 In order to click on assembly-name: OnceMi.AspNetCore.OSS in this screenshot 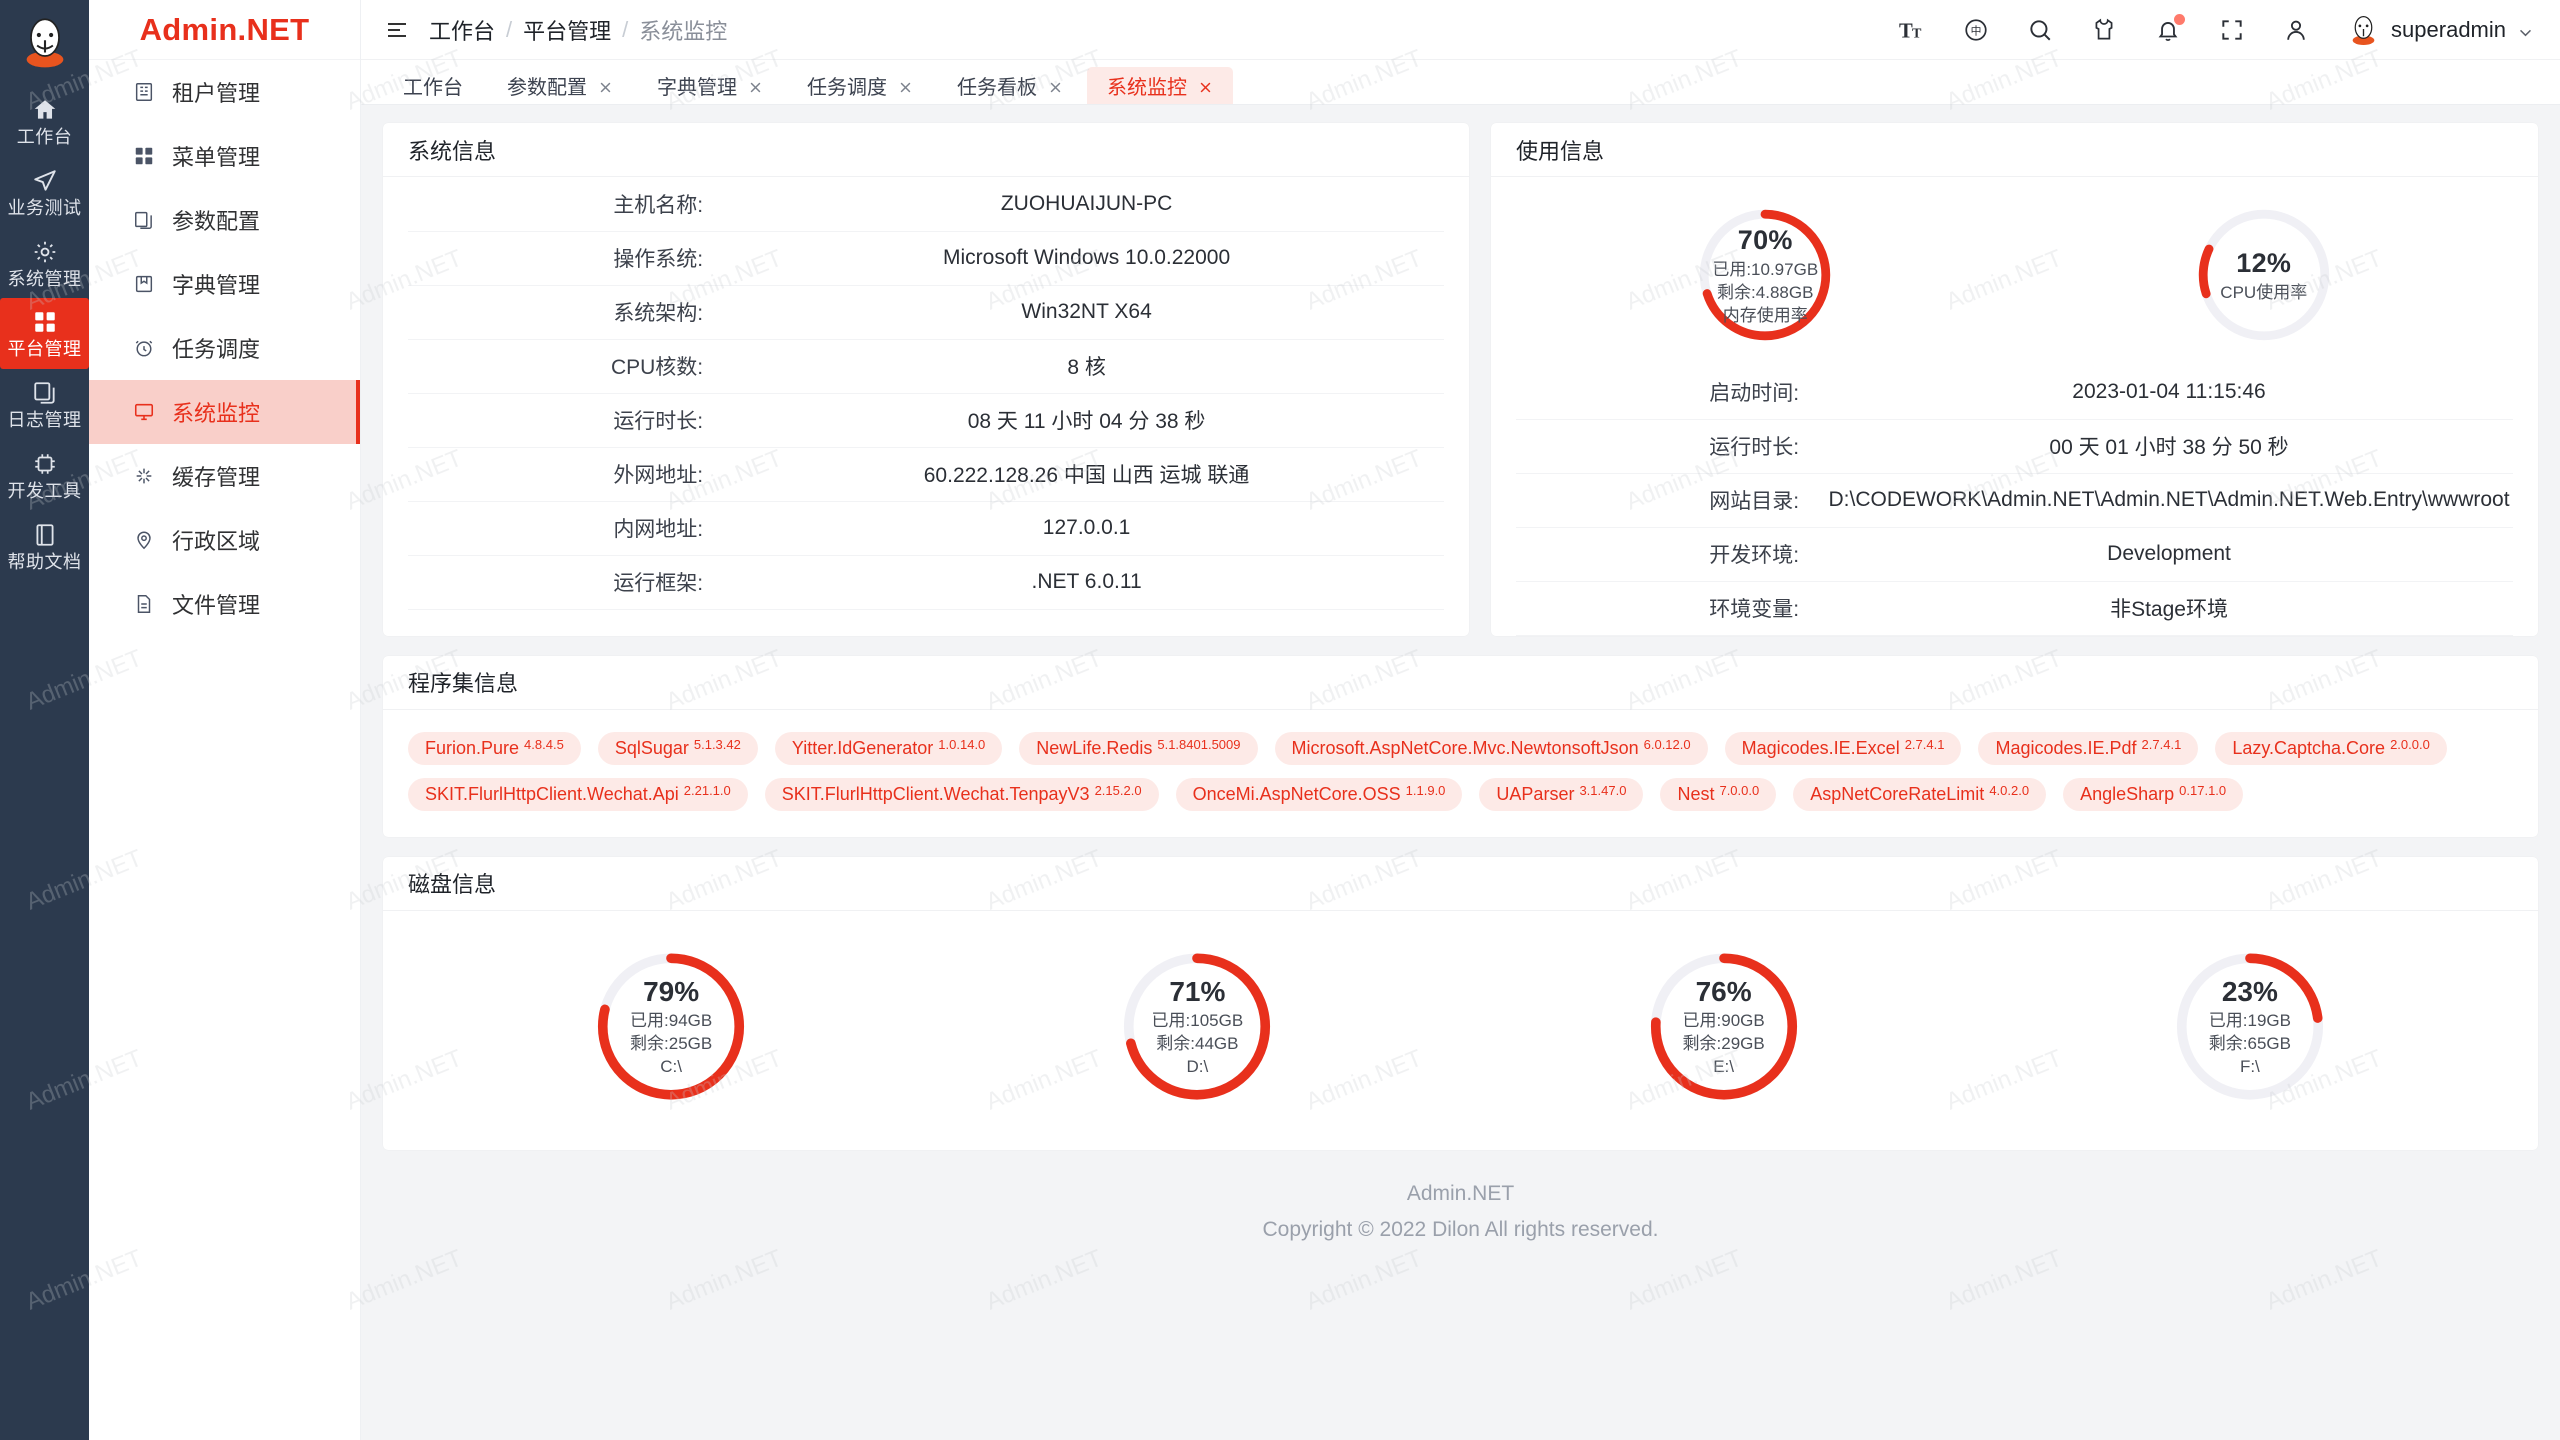, I will do `click(1296, 793)`.